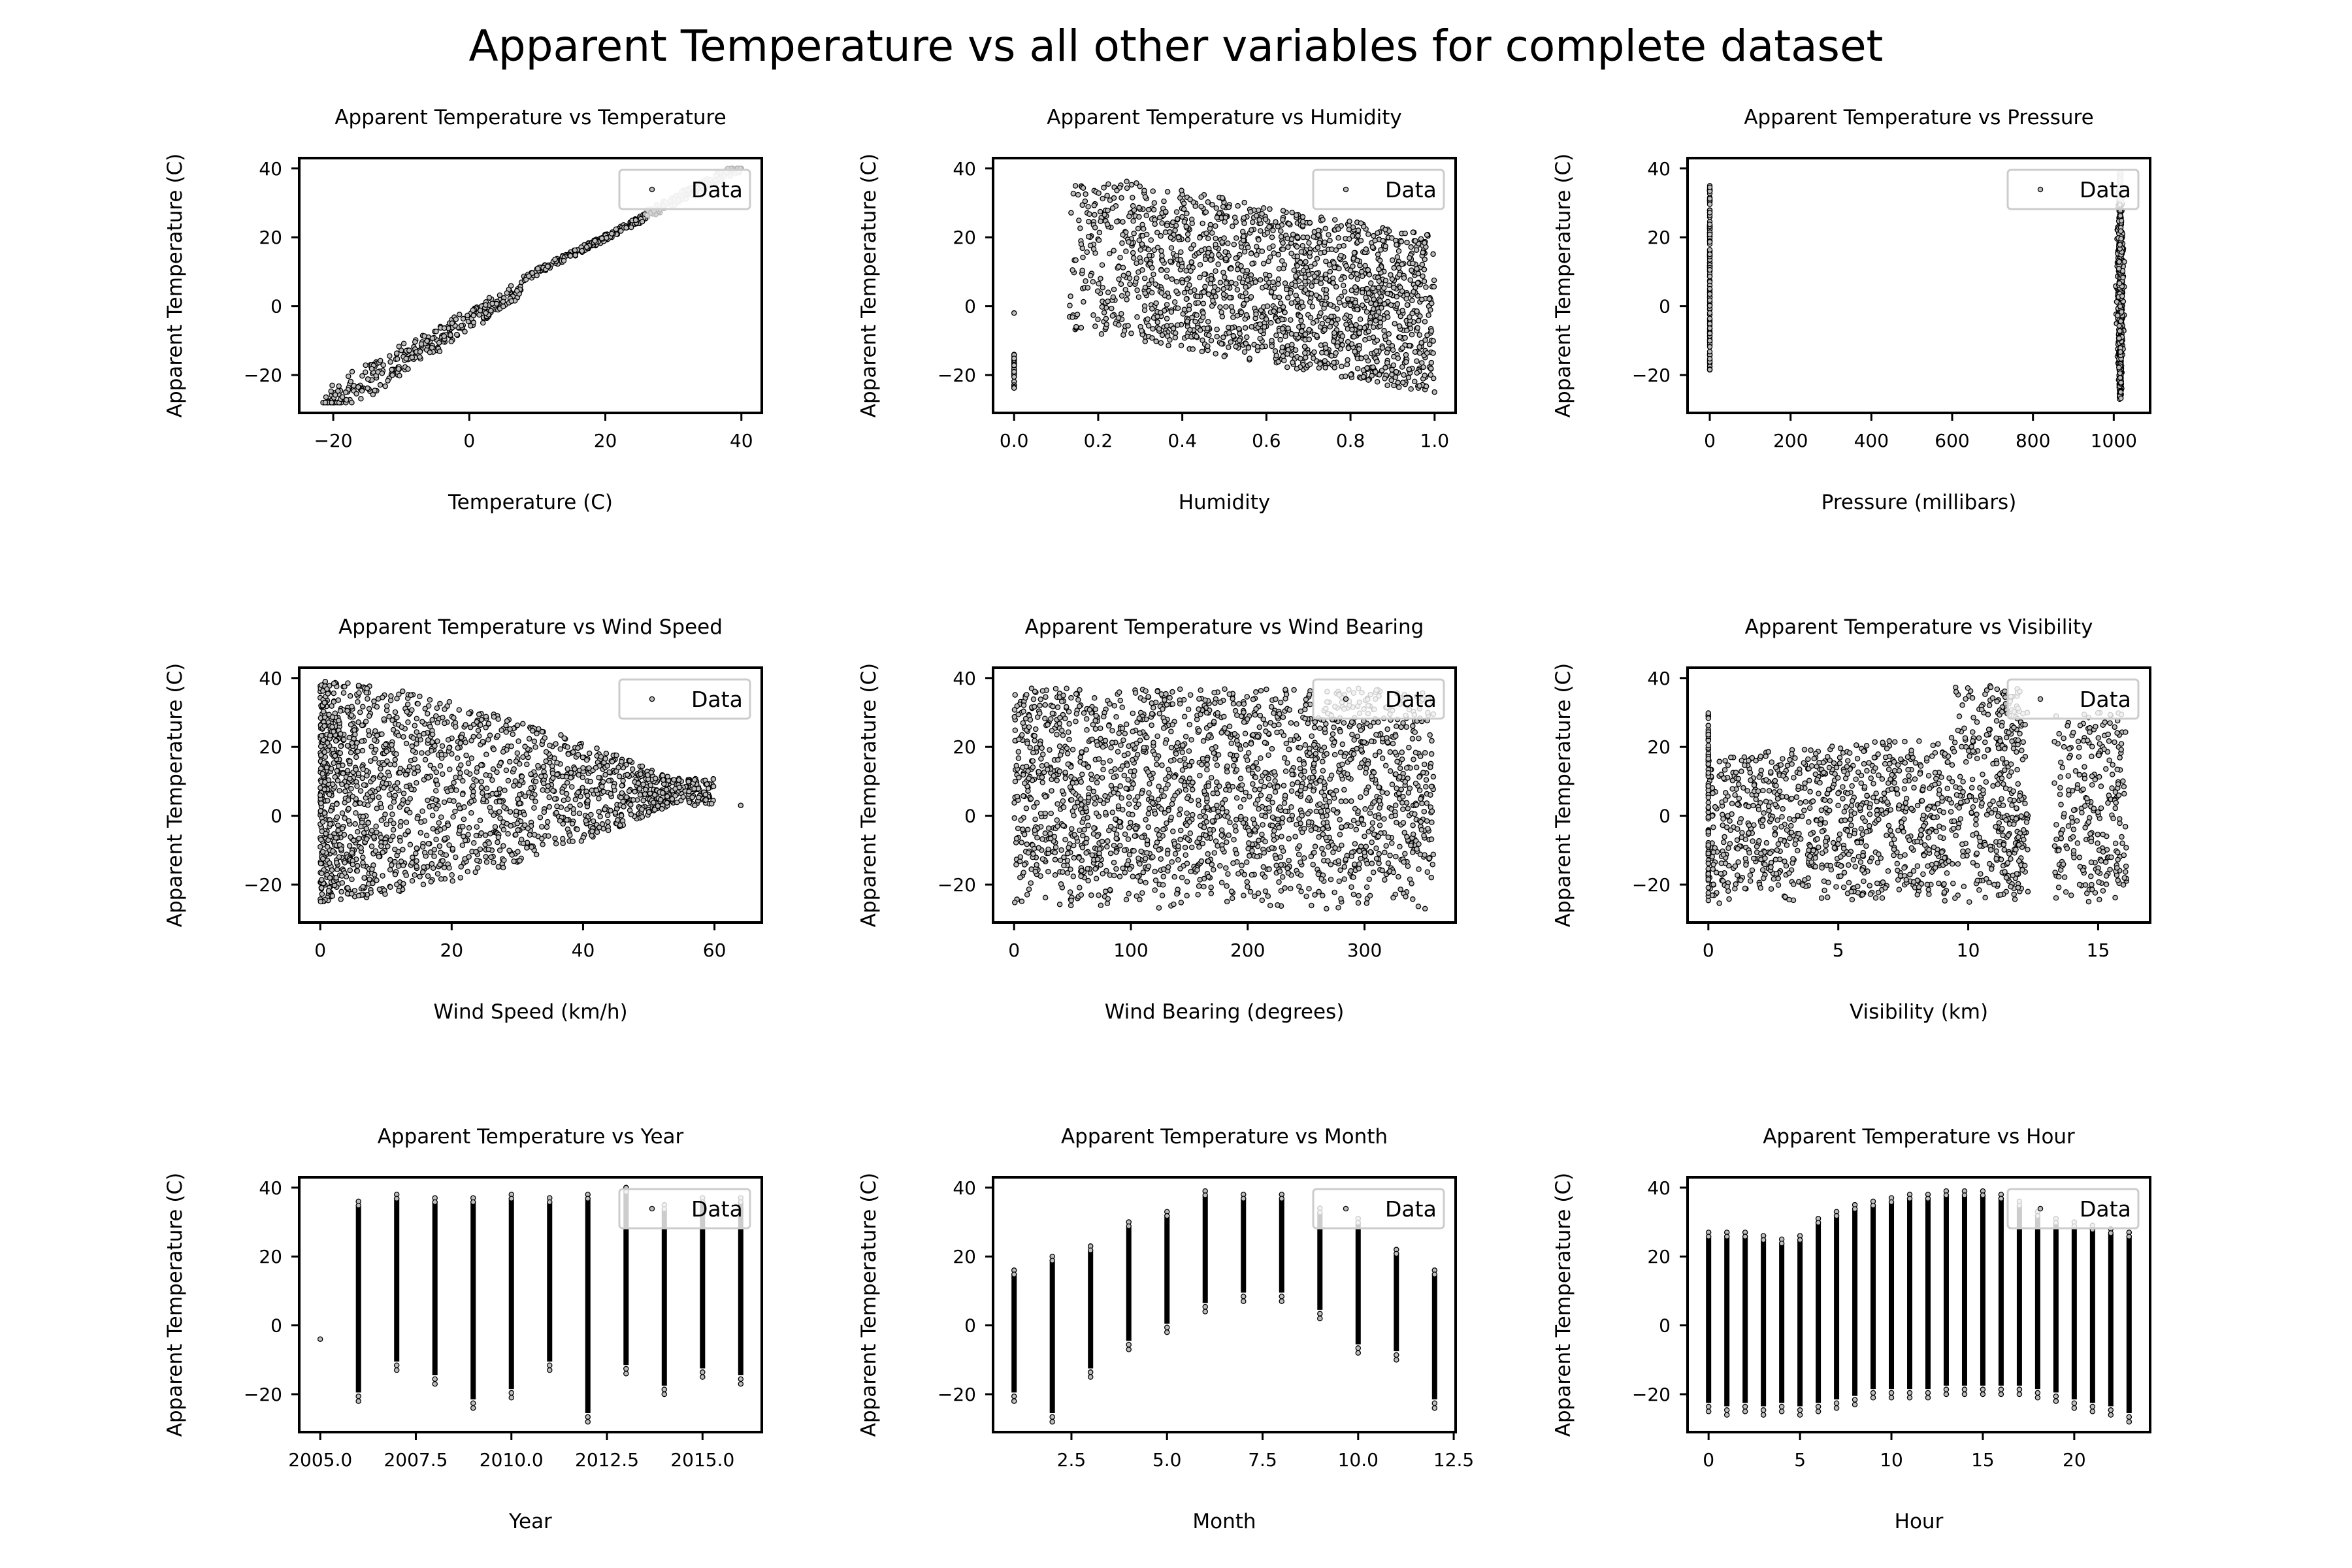 This screenshot has height=1568, width=2352. I want to click on legend-frame, so click(2073, 189).